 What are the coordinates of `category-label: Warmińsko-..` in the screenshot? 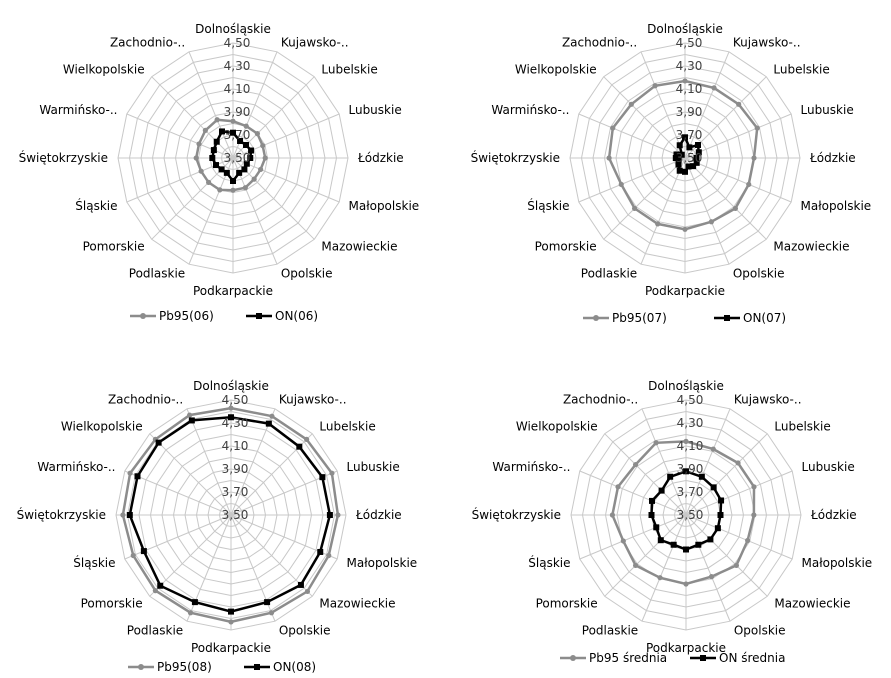 It's located at (530, 110).